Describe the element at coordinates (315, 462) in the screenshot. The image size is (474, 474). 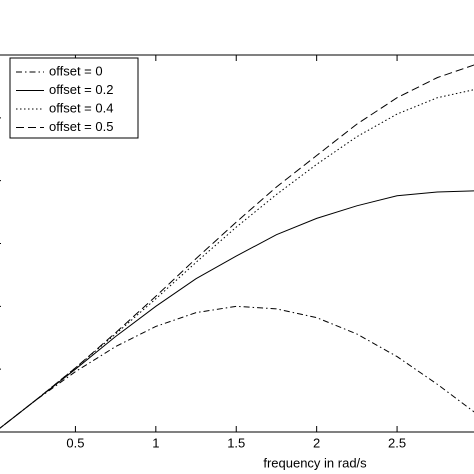
I see `x-axis-label: frequency in rad/s` at that location.